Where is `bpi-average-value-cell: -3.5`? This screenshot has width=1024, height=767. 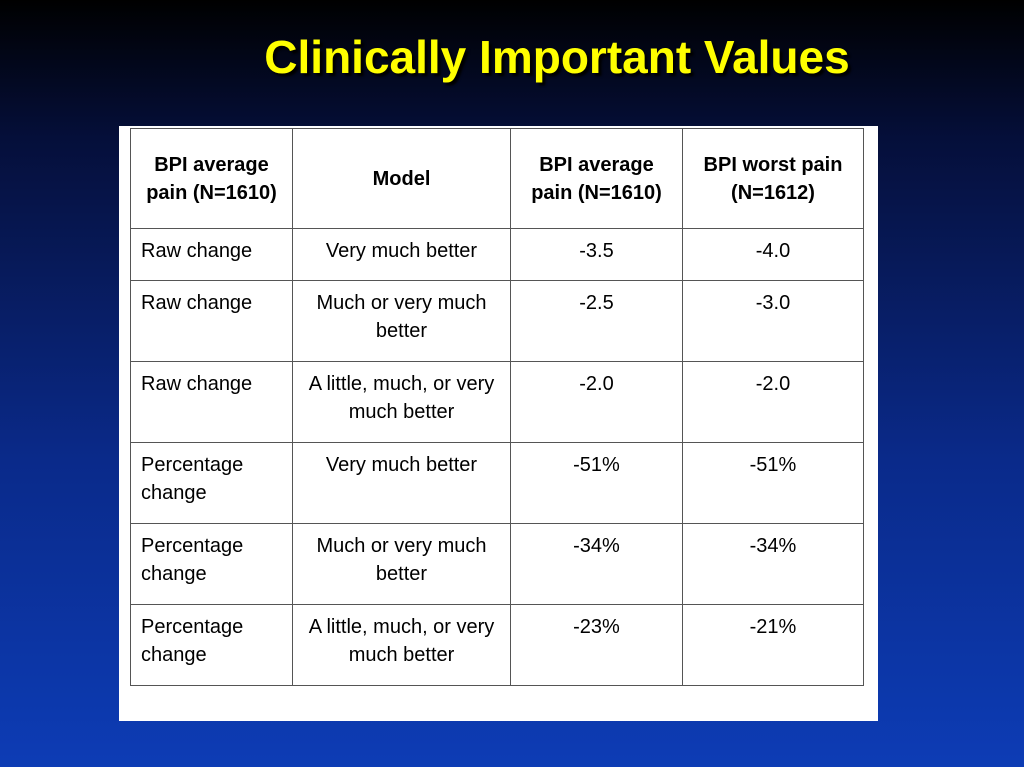 bpi-average-value-cell: -3.5 is located at coordinates (596, 254).